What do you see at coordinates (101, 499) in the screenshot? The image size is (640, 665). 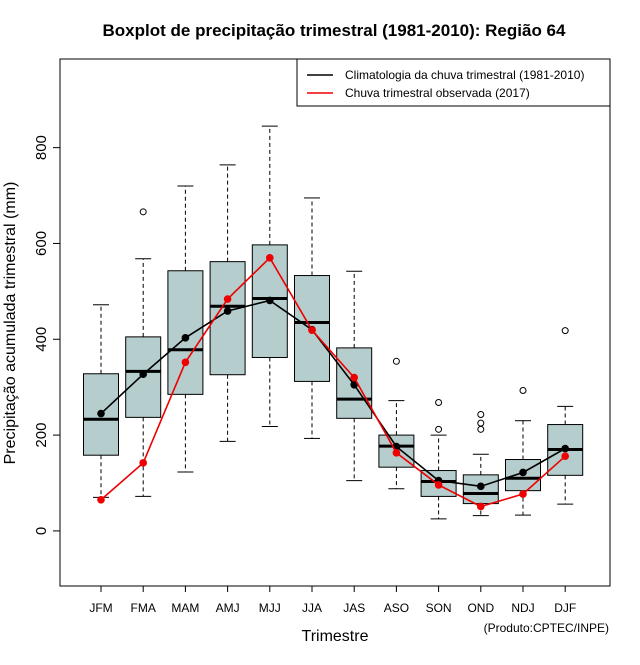 I see `series-point-observed-jfm` at bounding box center [101, 499].